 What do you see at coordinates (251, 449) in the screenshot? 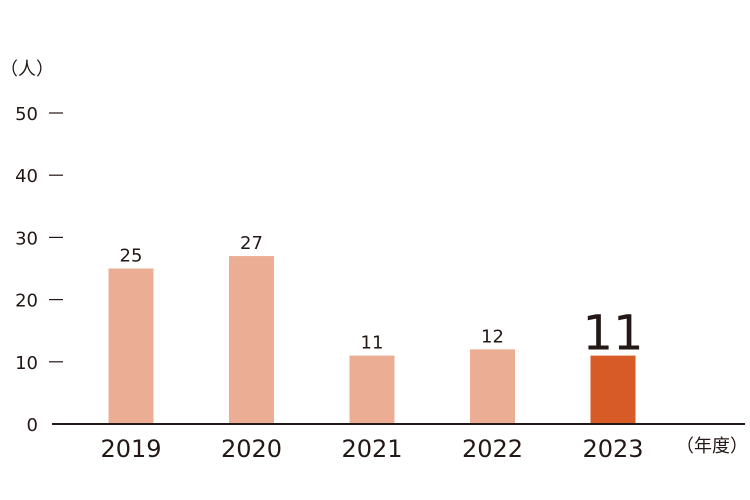
I see `x-tick-label: 2020` at bounding box center [251, 449].